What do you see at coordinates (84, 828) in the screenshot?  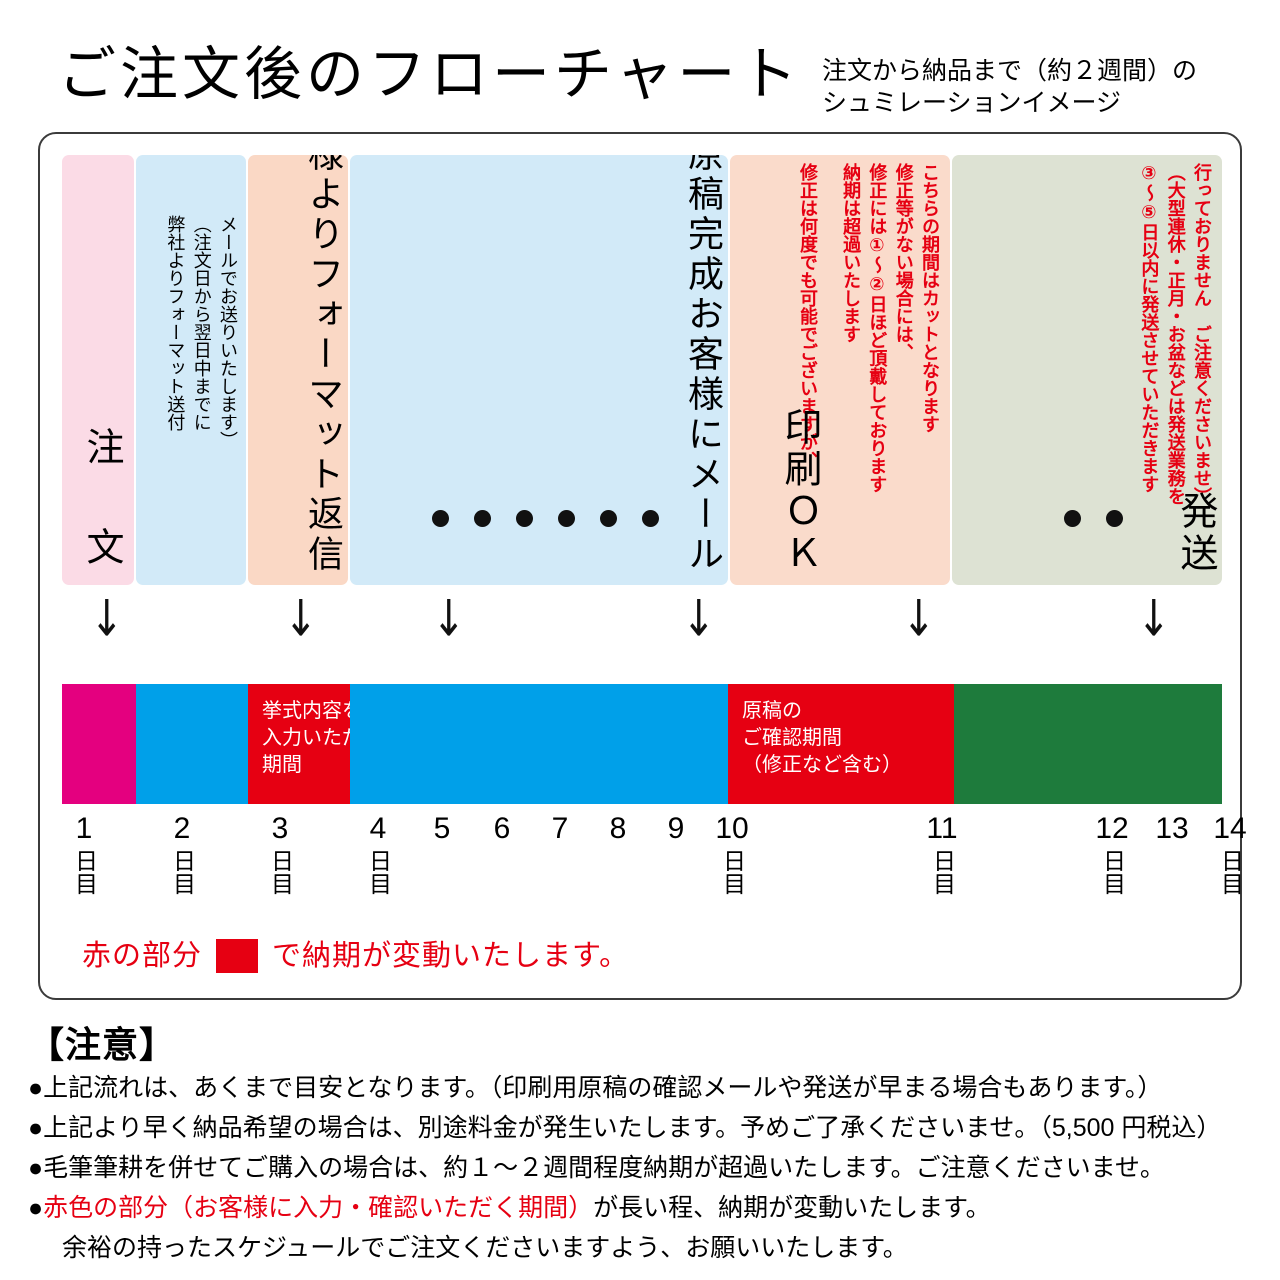 I see `day-number: 1` at bounding box center [84, 828].